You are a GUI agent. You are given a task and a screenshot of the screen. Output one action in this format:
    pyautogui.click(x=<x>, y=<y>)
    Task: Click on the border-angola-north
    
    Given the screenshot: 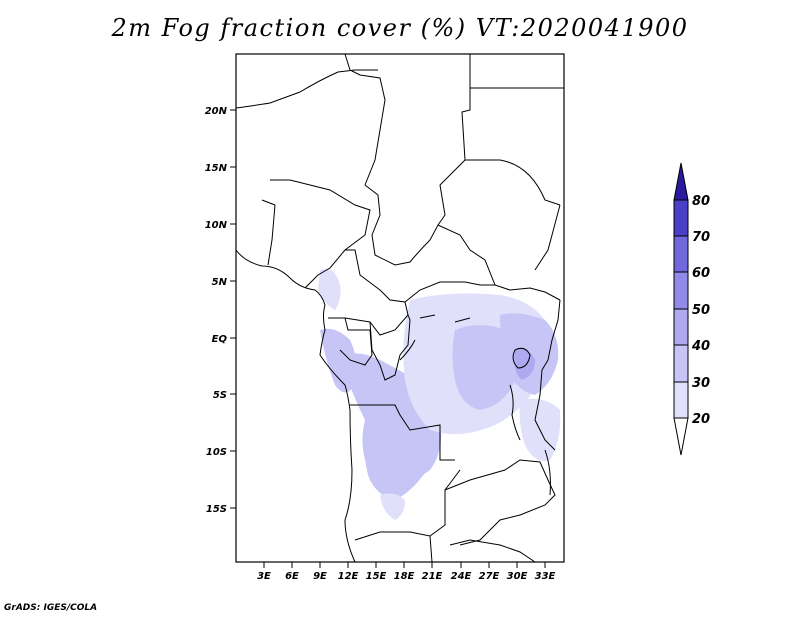 What is the action you would take?
    pyautogui.click(x=402, y=432)
    